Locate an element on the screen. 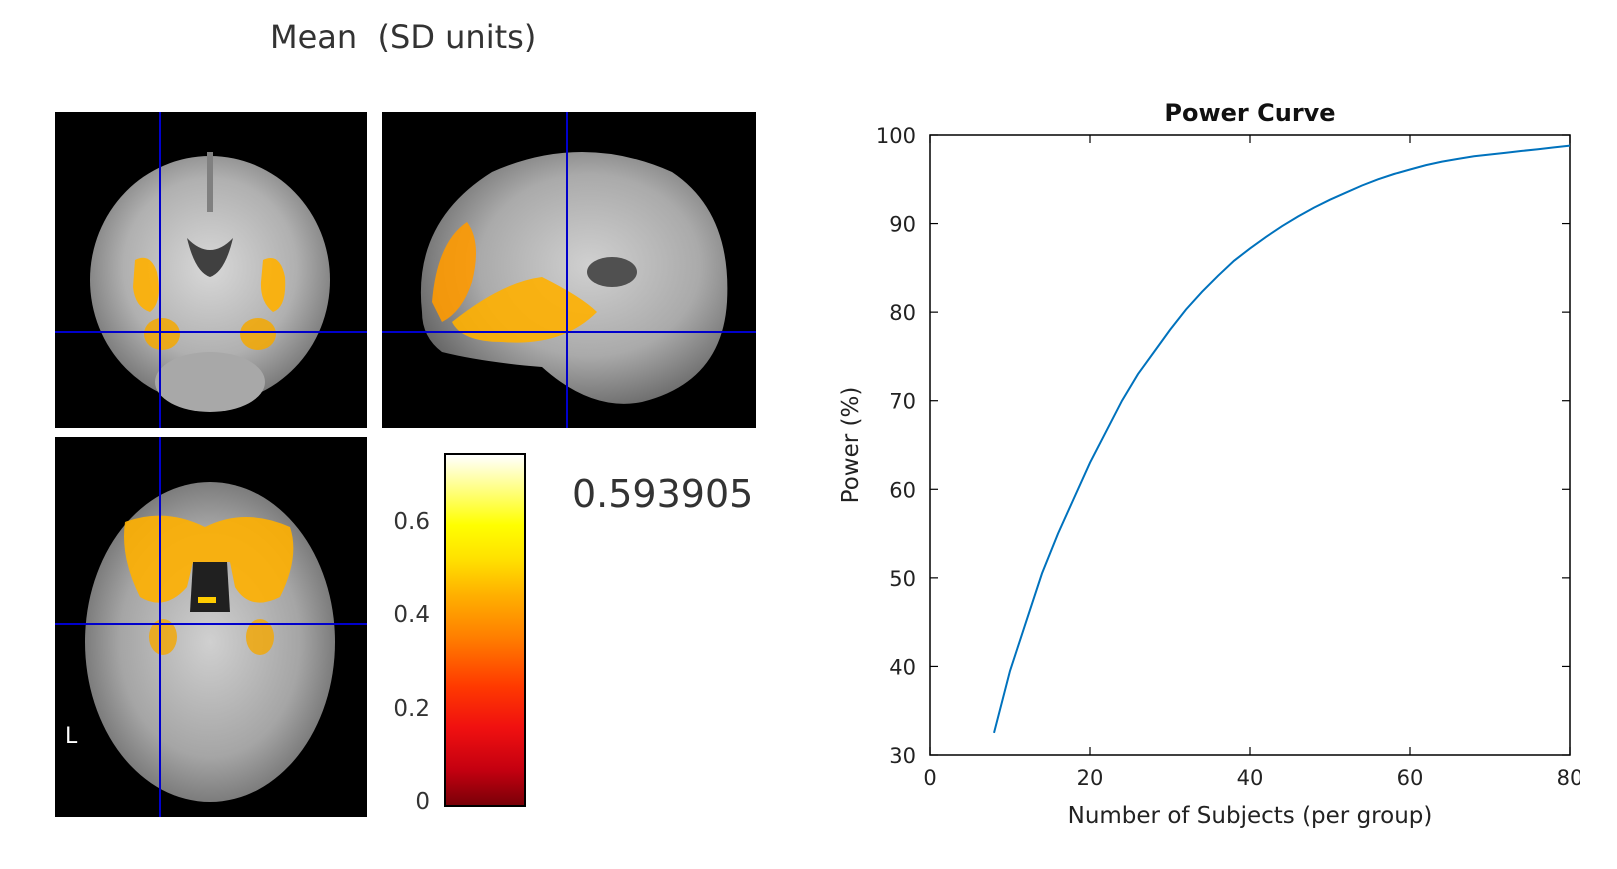  current-value: 0.593905 is located at coordinates (663, 494).